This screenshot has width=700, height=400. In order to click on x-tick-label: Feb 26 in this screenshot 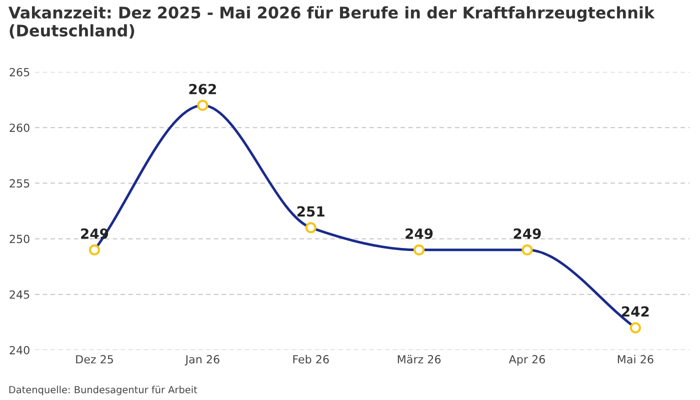, I will do `click(311, 359)`.